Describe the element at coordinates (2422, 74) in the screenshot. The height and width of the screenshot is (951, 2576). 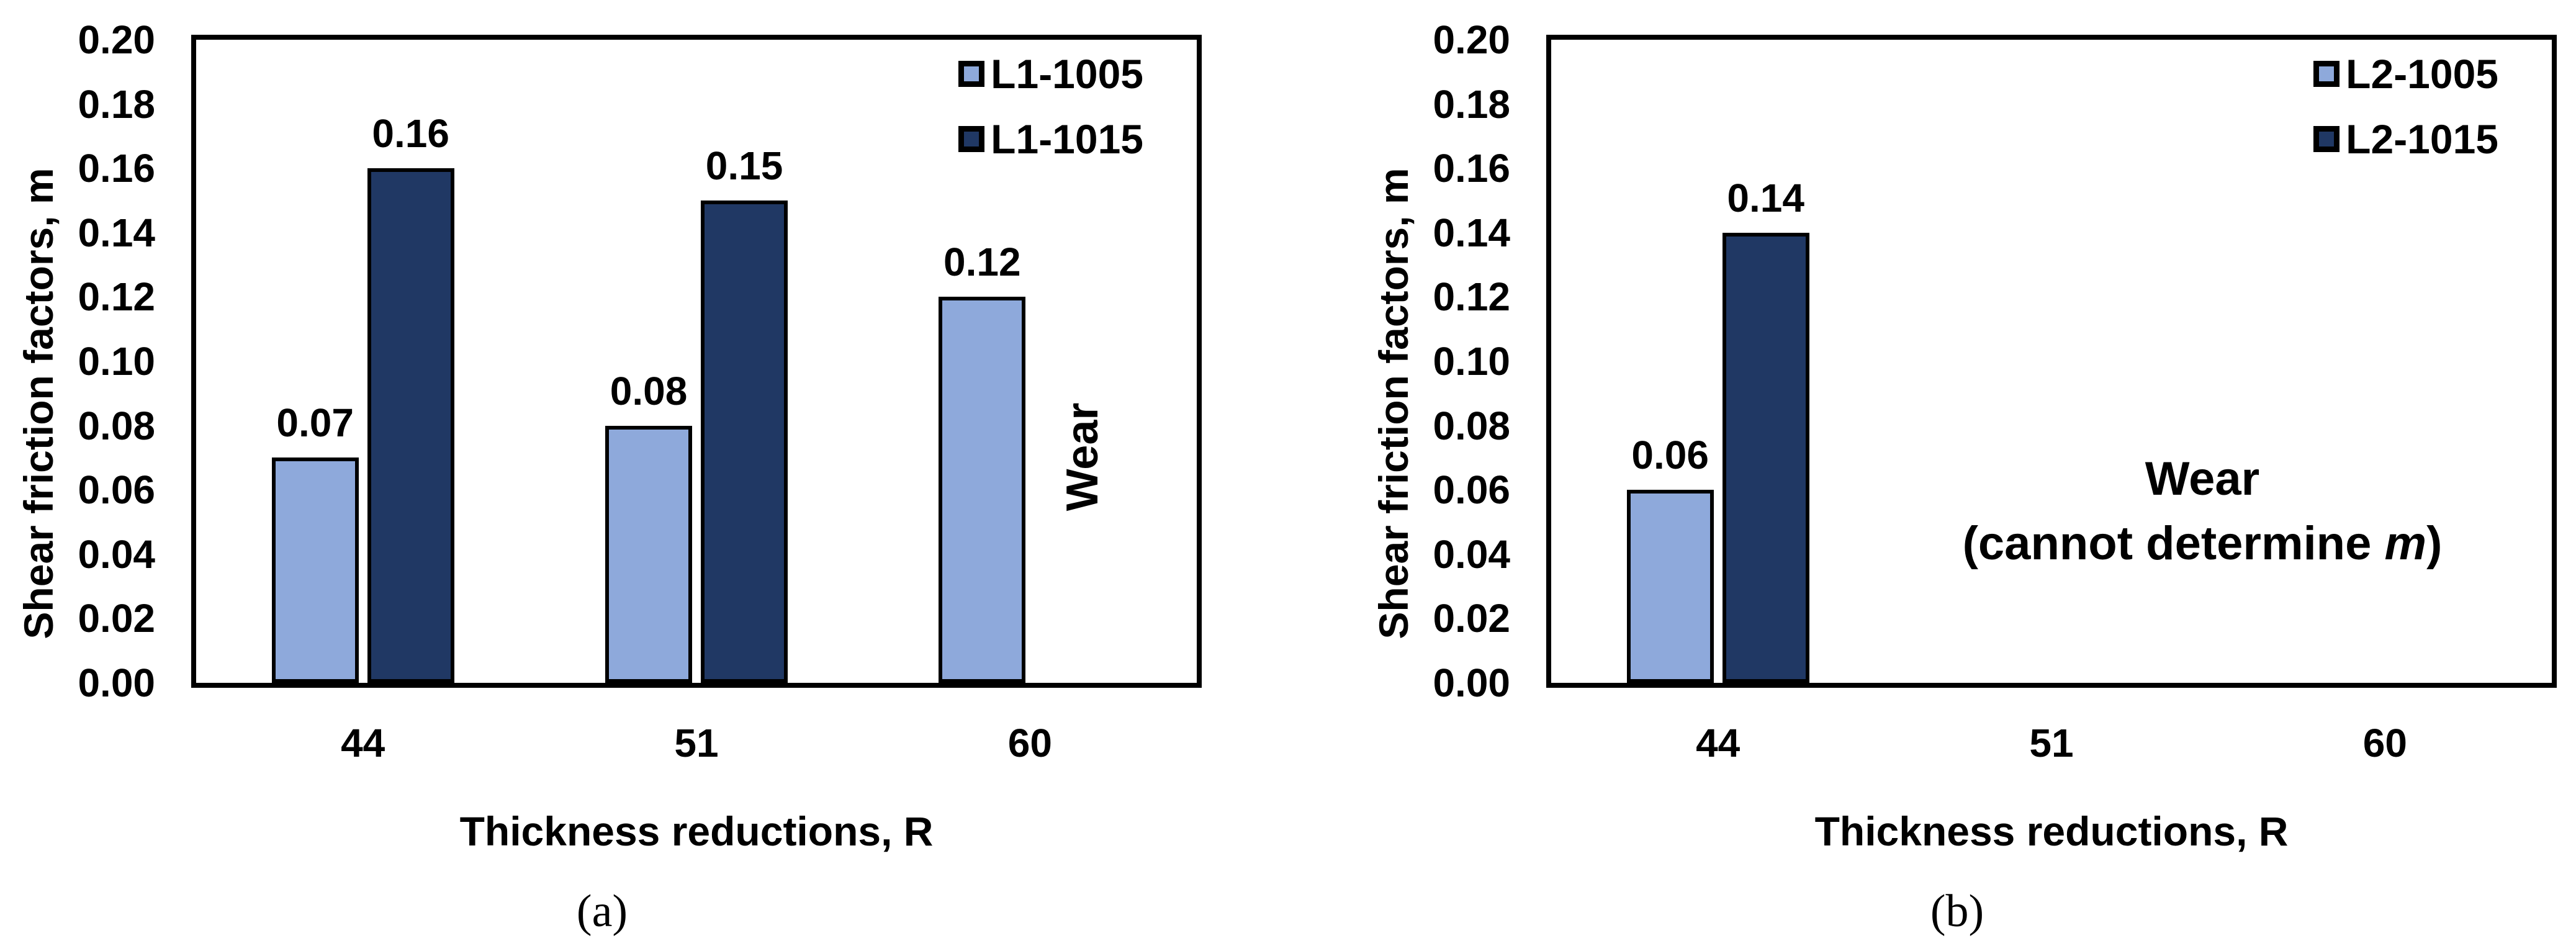
I see `legend-label: L2-1005` at that location.